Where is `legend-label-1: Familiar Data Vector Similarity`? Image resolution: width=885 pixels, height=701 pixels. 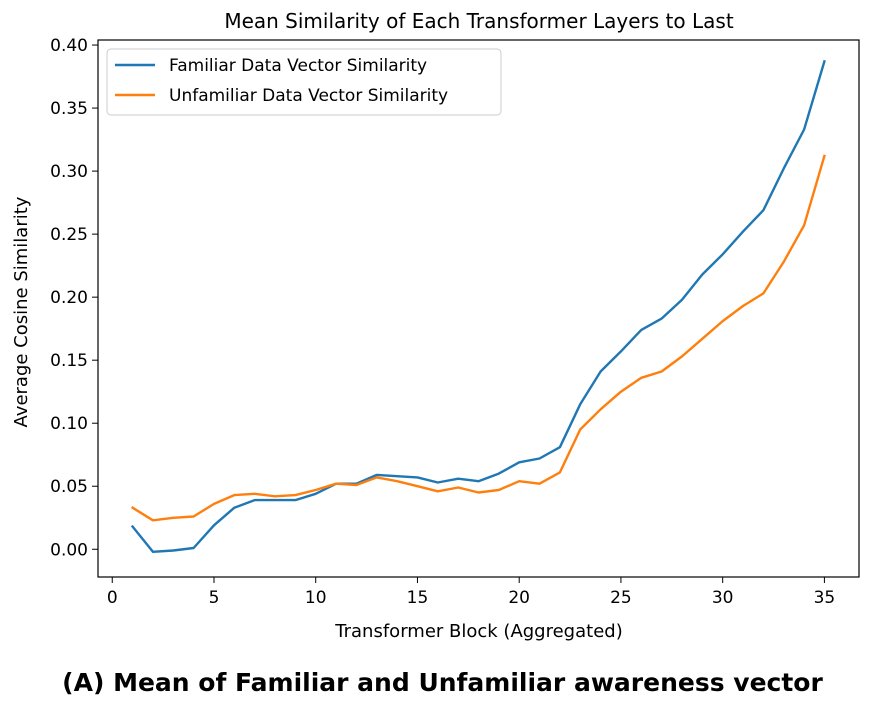
legend-label-1: Familiar Data Vector Similarity is located at coordinates (298, 66).